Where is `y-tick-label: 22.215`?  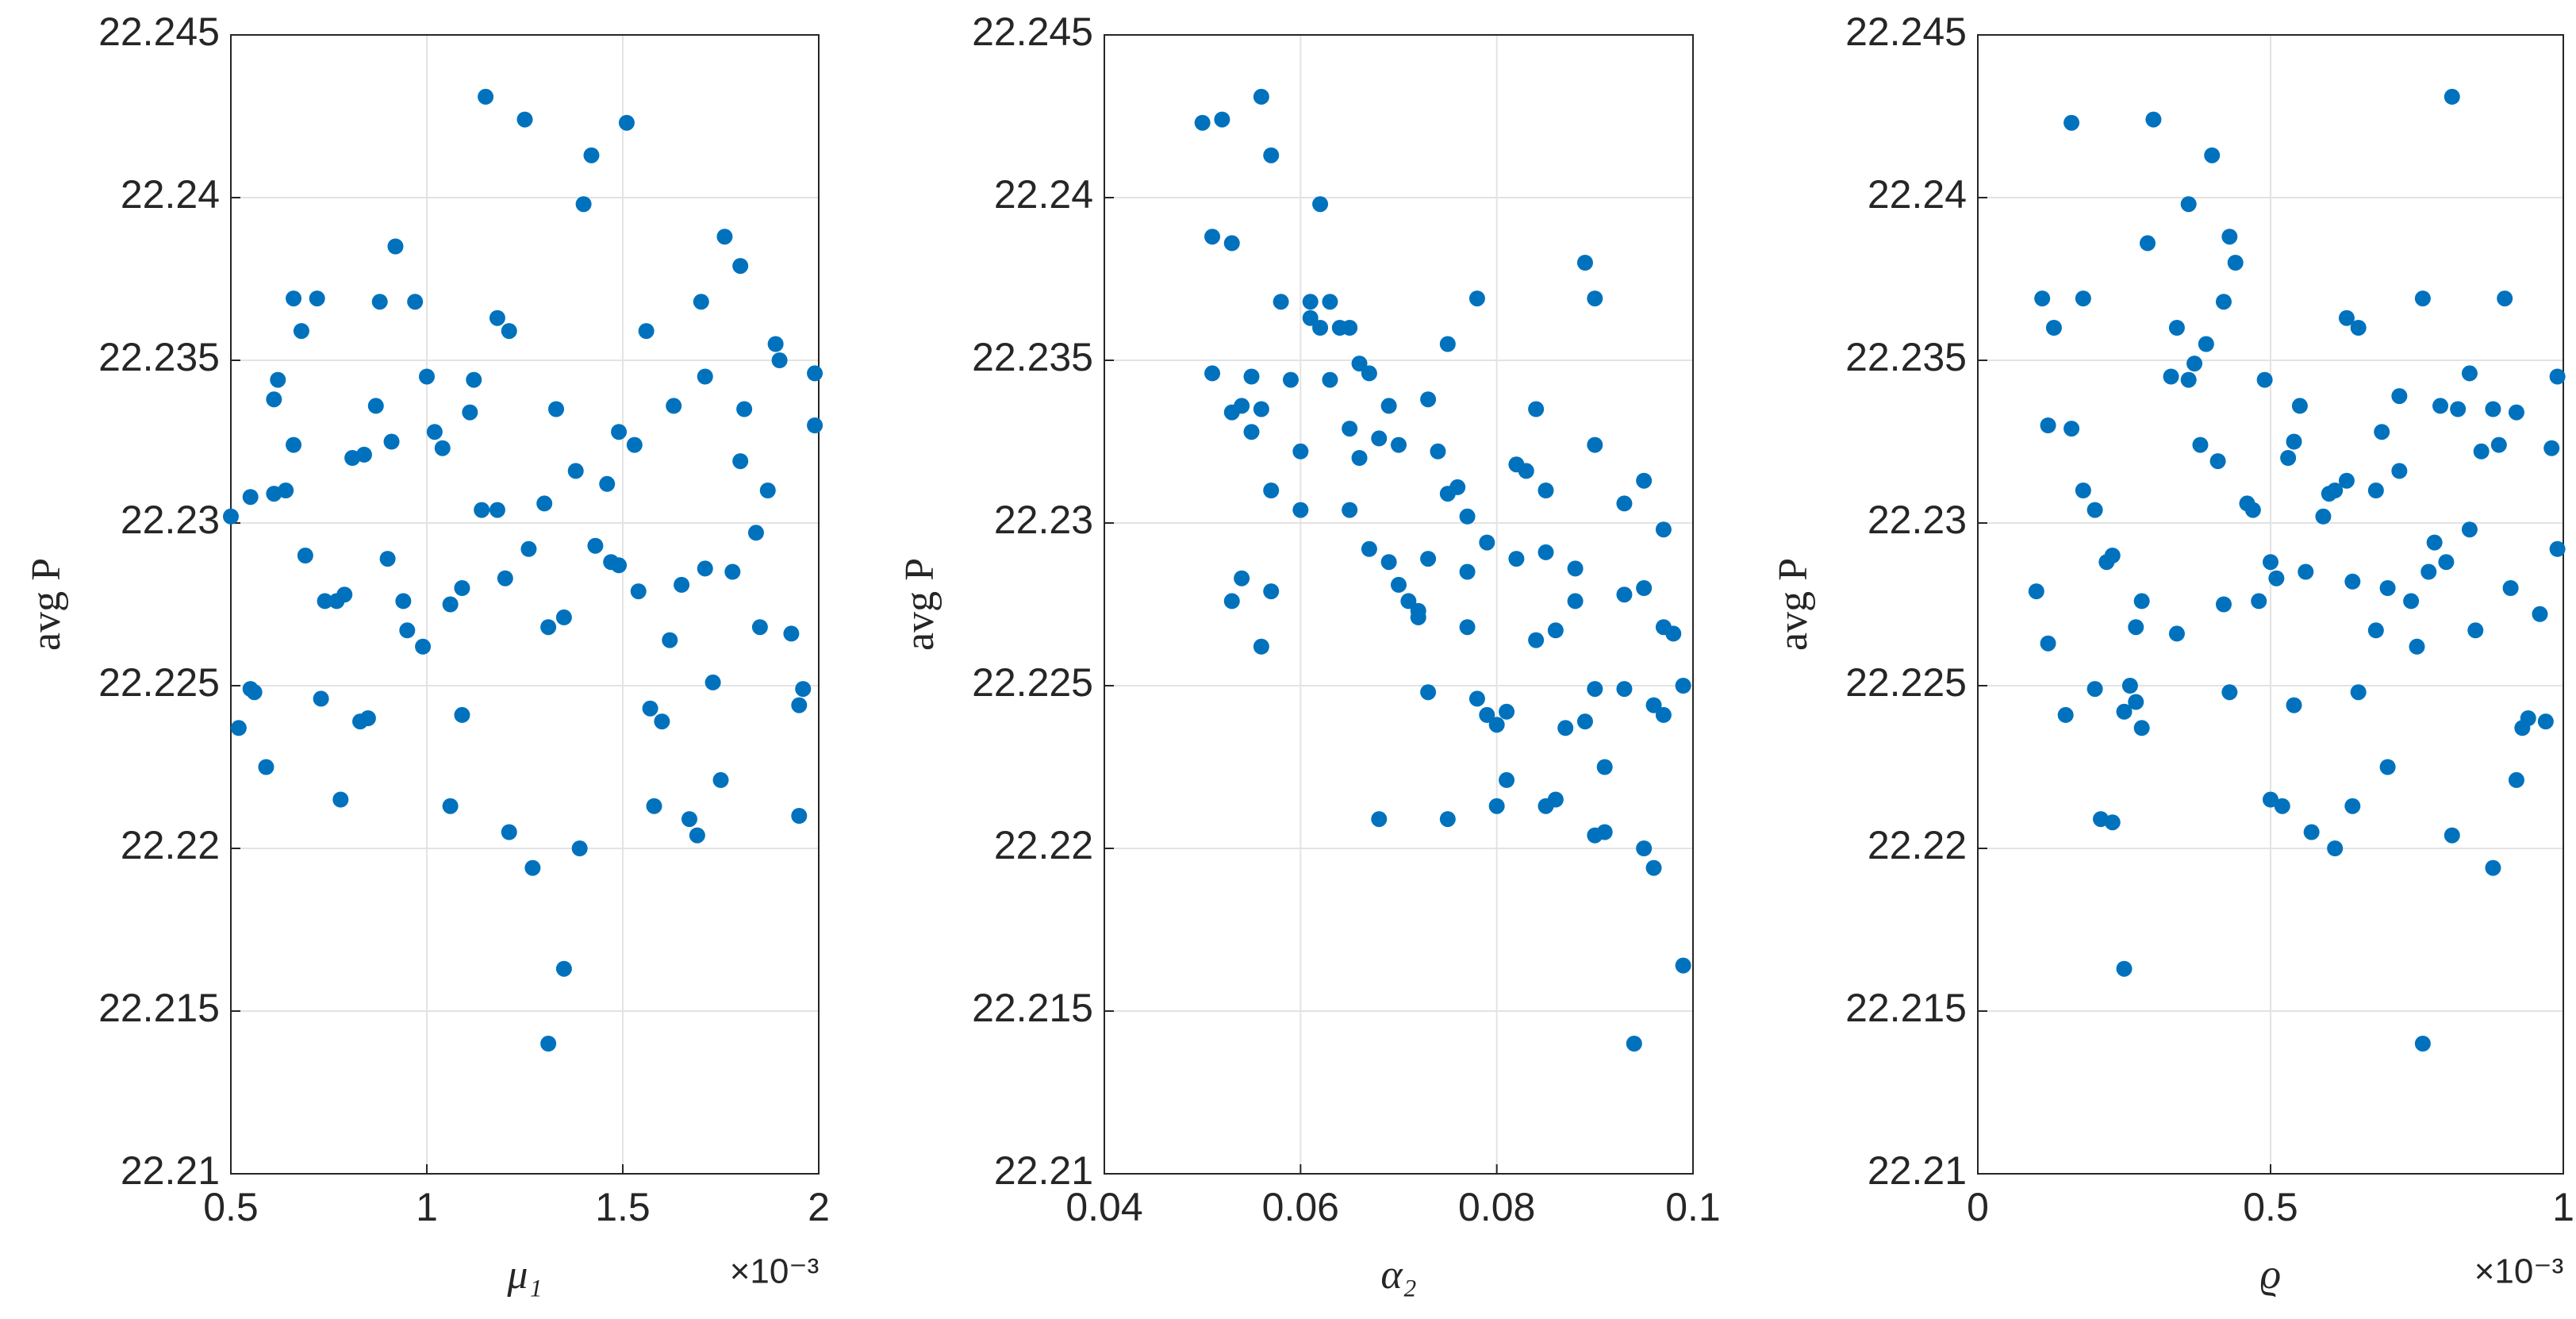
y-tick-label: 22.215 is located at coordinates (159, 1008).